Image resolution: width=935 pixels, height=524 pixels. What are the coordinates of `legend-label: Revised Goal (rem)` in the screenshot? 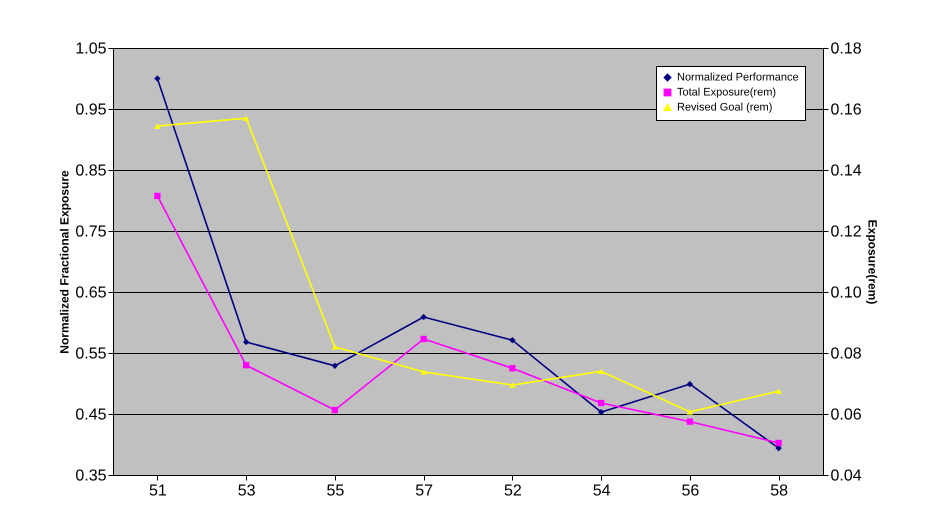 It's located at (724, 108).